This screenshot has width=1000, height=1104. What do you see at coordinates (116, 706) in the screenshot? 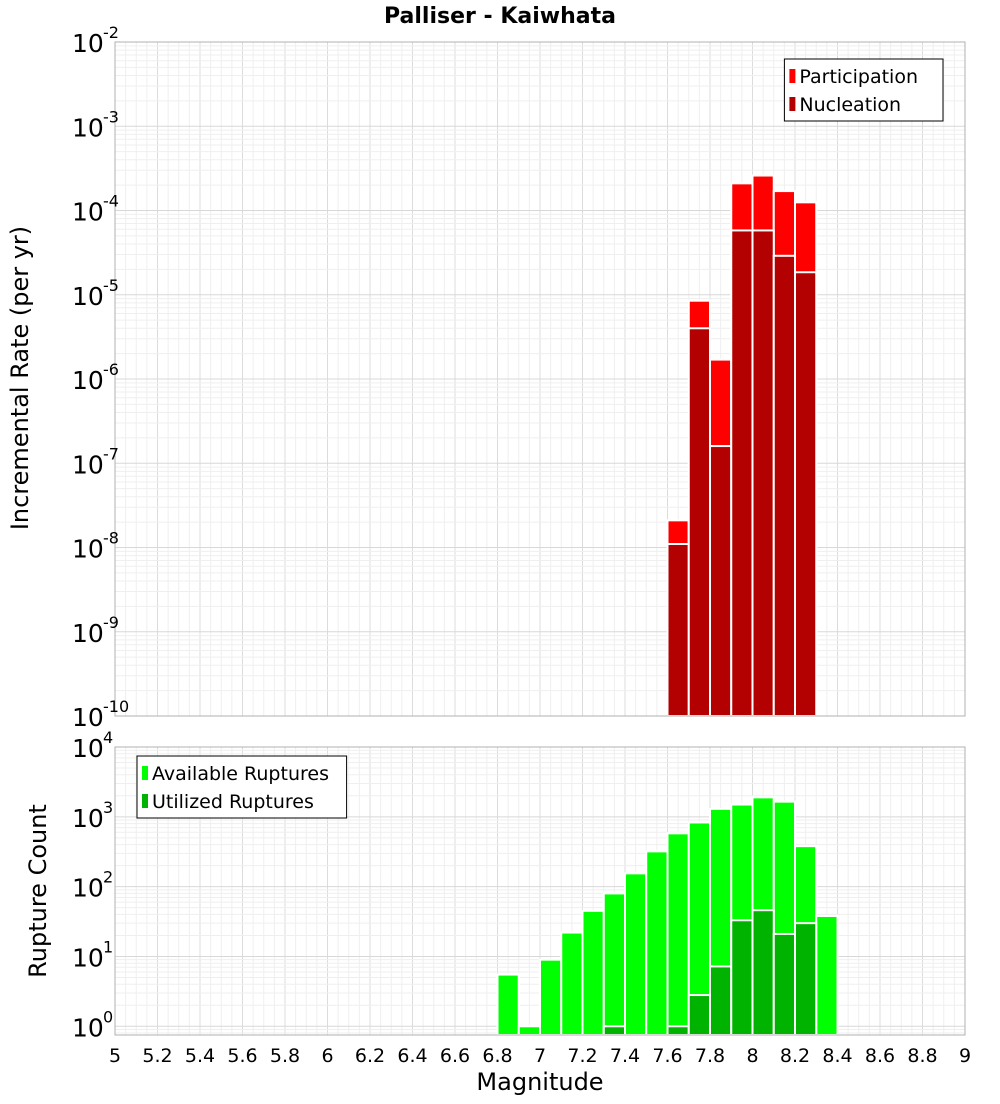
I see `top-y-tick-exponent: -10` at bounding box center [116, 706].